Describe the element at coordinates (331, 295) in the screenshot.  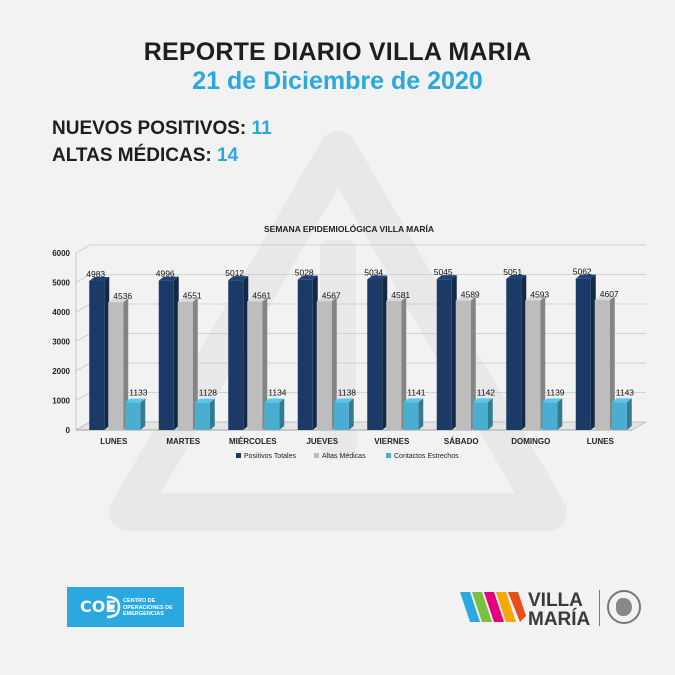
I see `data-label: 4567` at that location.